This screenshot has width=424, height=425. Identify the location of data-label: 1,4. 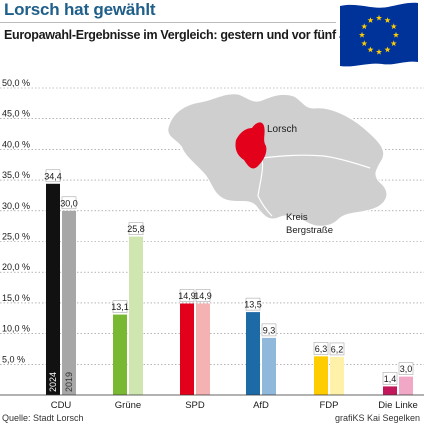
(390, 379).